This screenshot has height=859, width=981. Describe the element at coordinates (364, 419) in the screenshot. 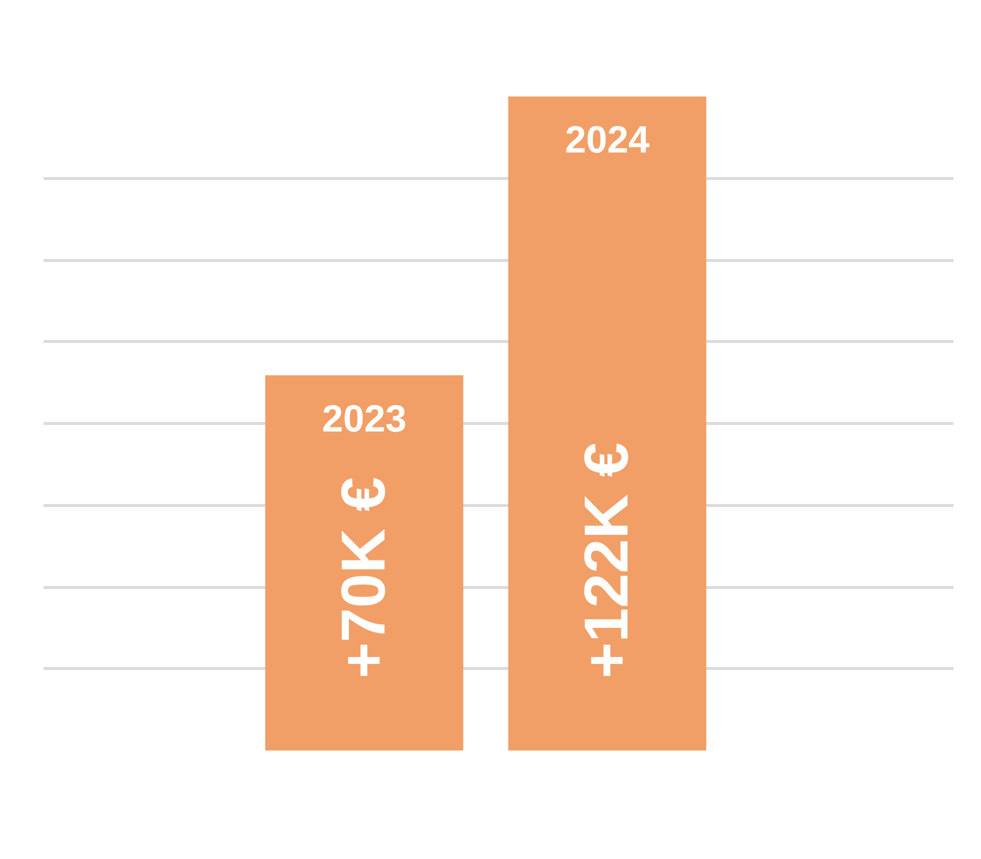

I see `x-tick-label: 2023` at that location.